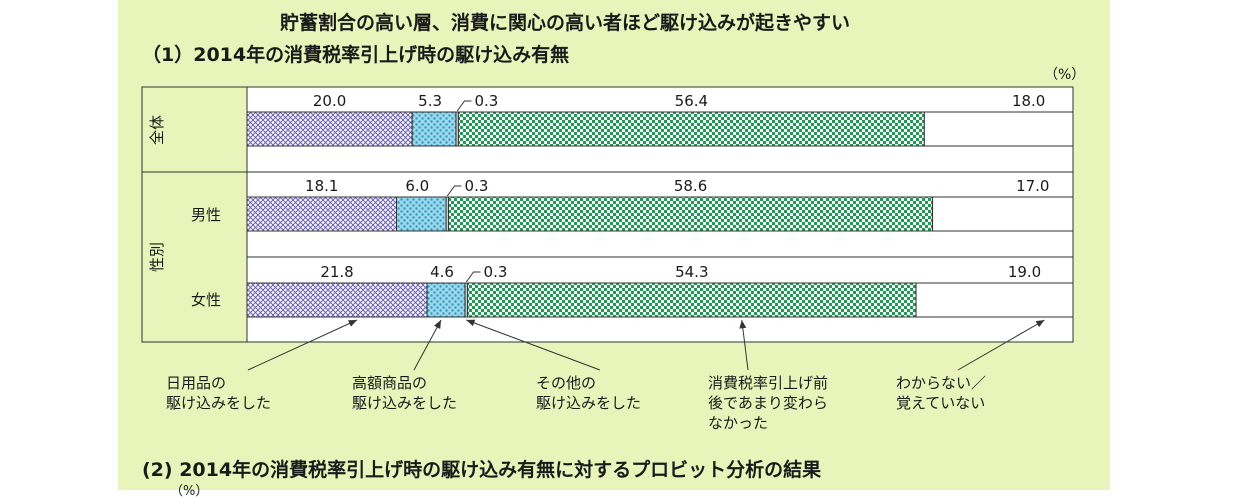  What do you see at coordinates (1065, 75) in the screenshot?
I see `unit-label: （%）` at bounding box center [1065, 75].